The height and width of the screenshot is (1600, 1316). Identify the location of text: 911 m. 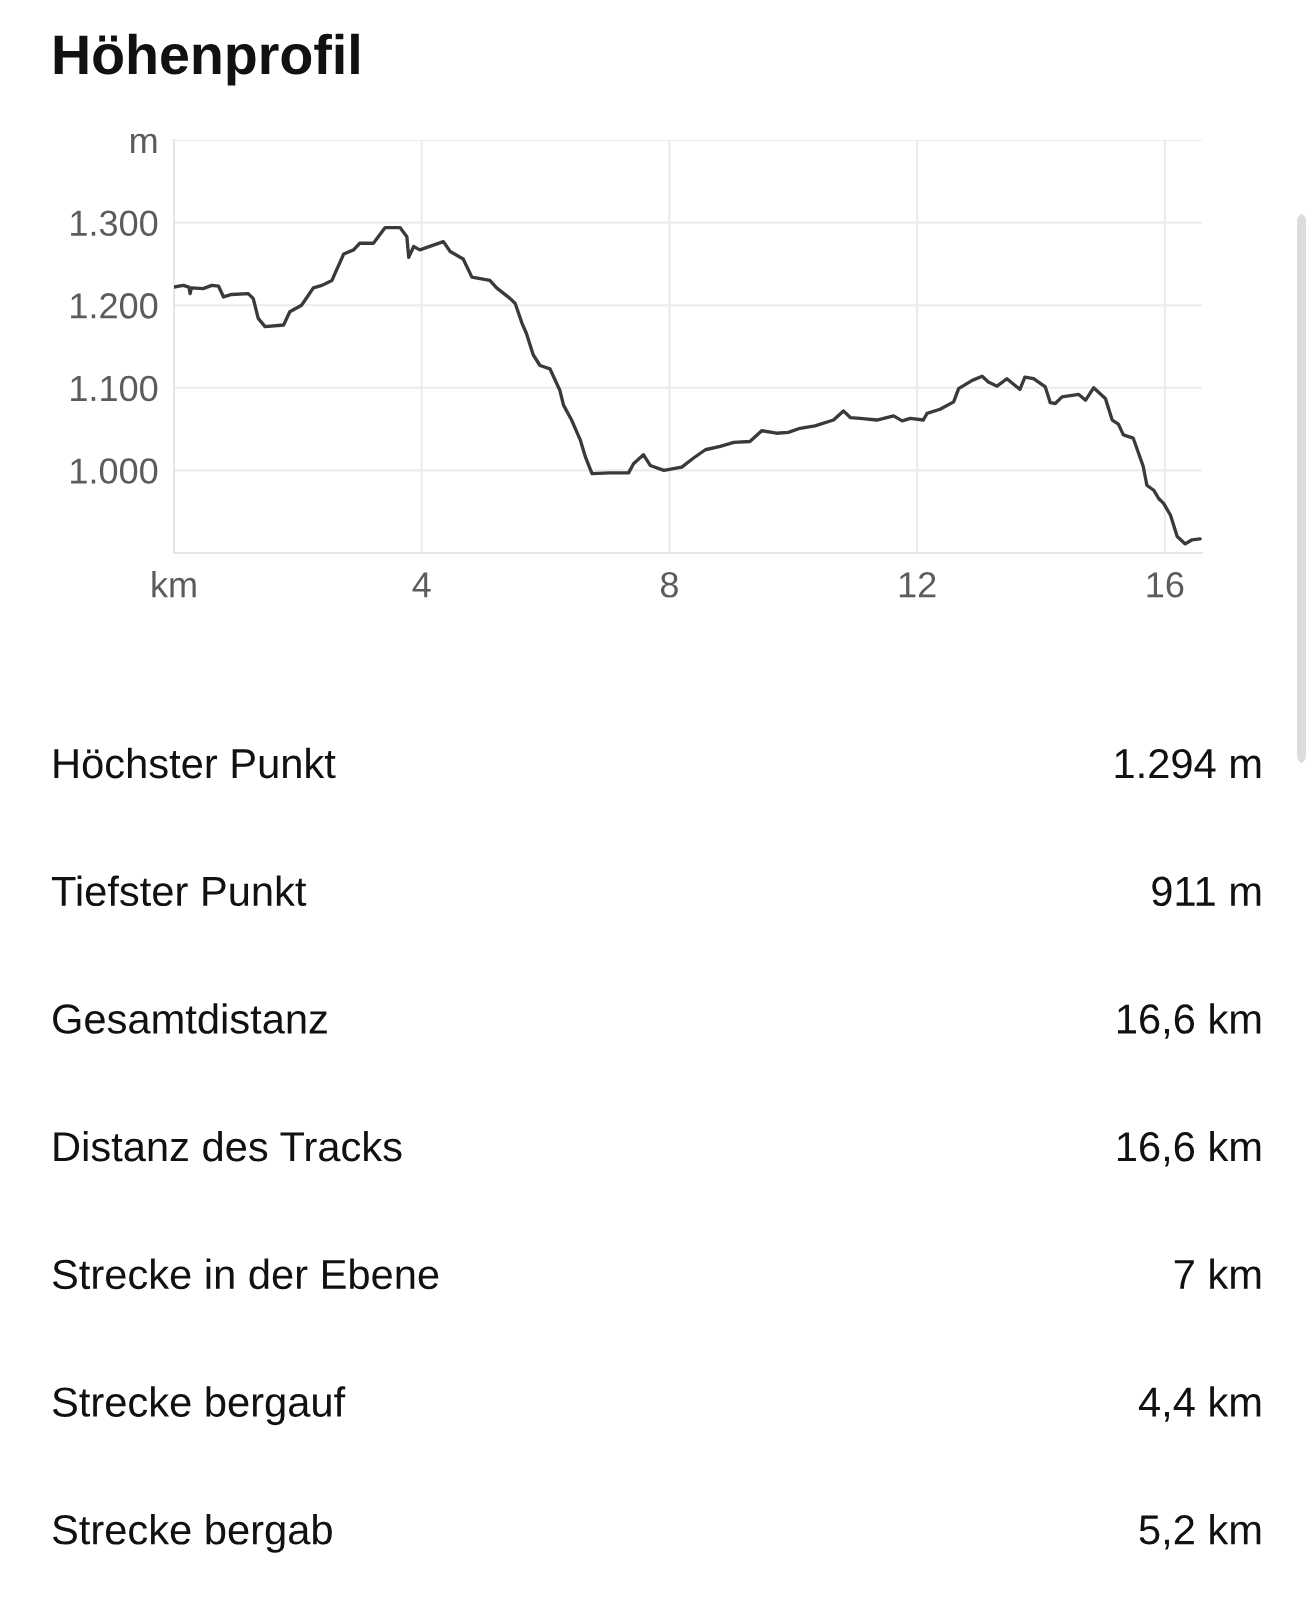
(1206, 891).